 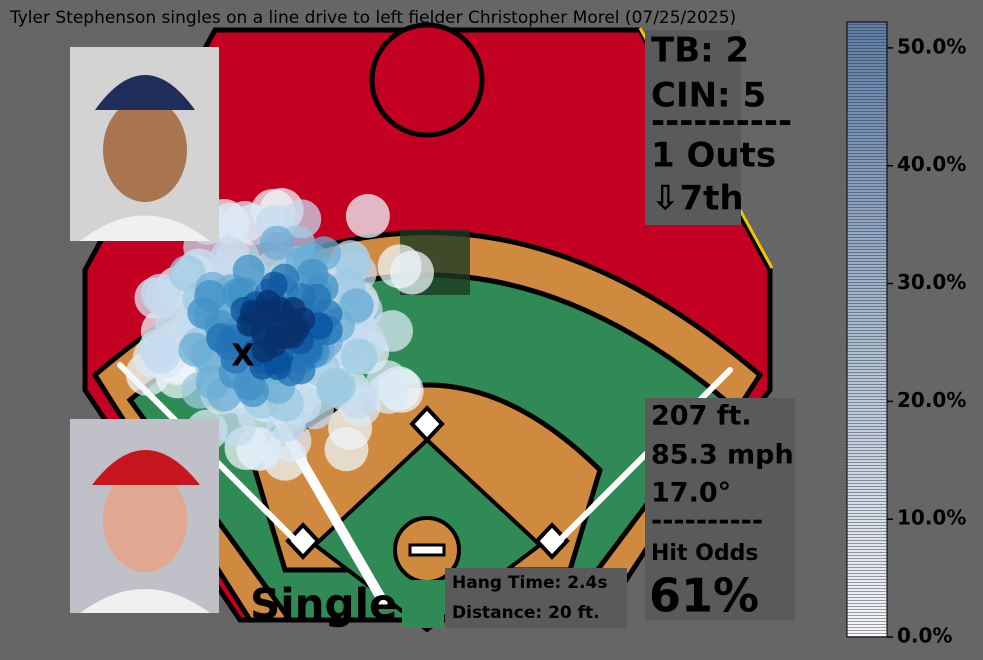 What do you see at coordinates (931, 164) in the screenshot?
I see `tick-label: 40.0%` at bounding box center [931, 164].